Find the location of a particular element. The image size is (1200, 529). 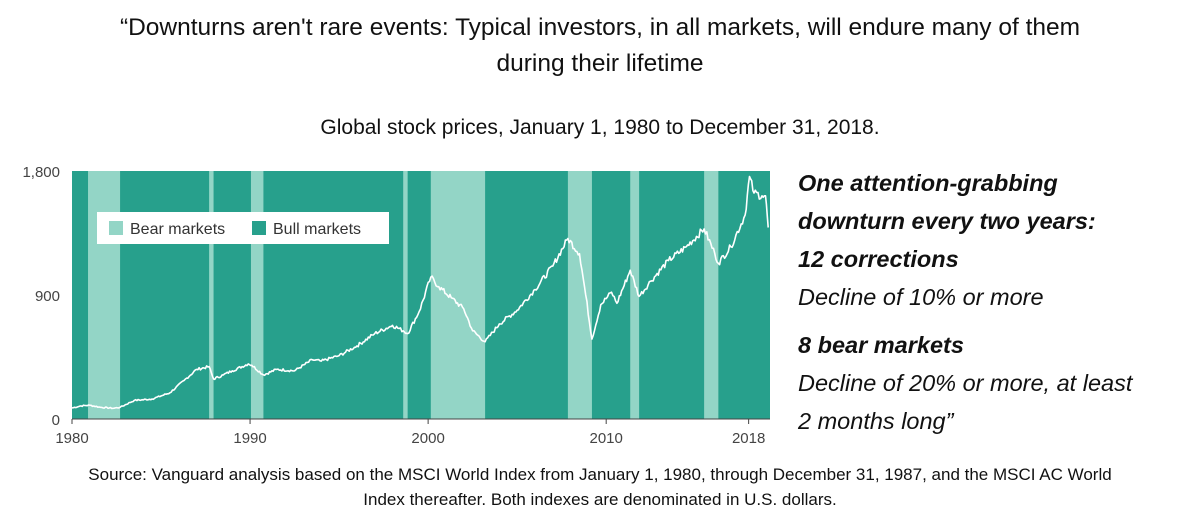

legend-swatch-bull is located at coordinates (259, 228).